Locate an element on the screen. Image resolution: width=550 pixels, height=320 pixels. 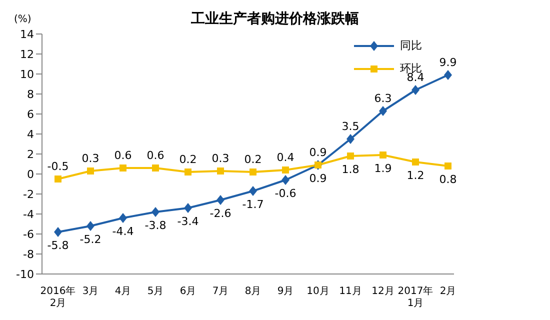
y-tick-label: -10 is located at coordinates (25, 274).